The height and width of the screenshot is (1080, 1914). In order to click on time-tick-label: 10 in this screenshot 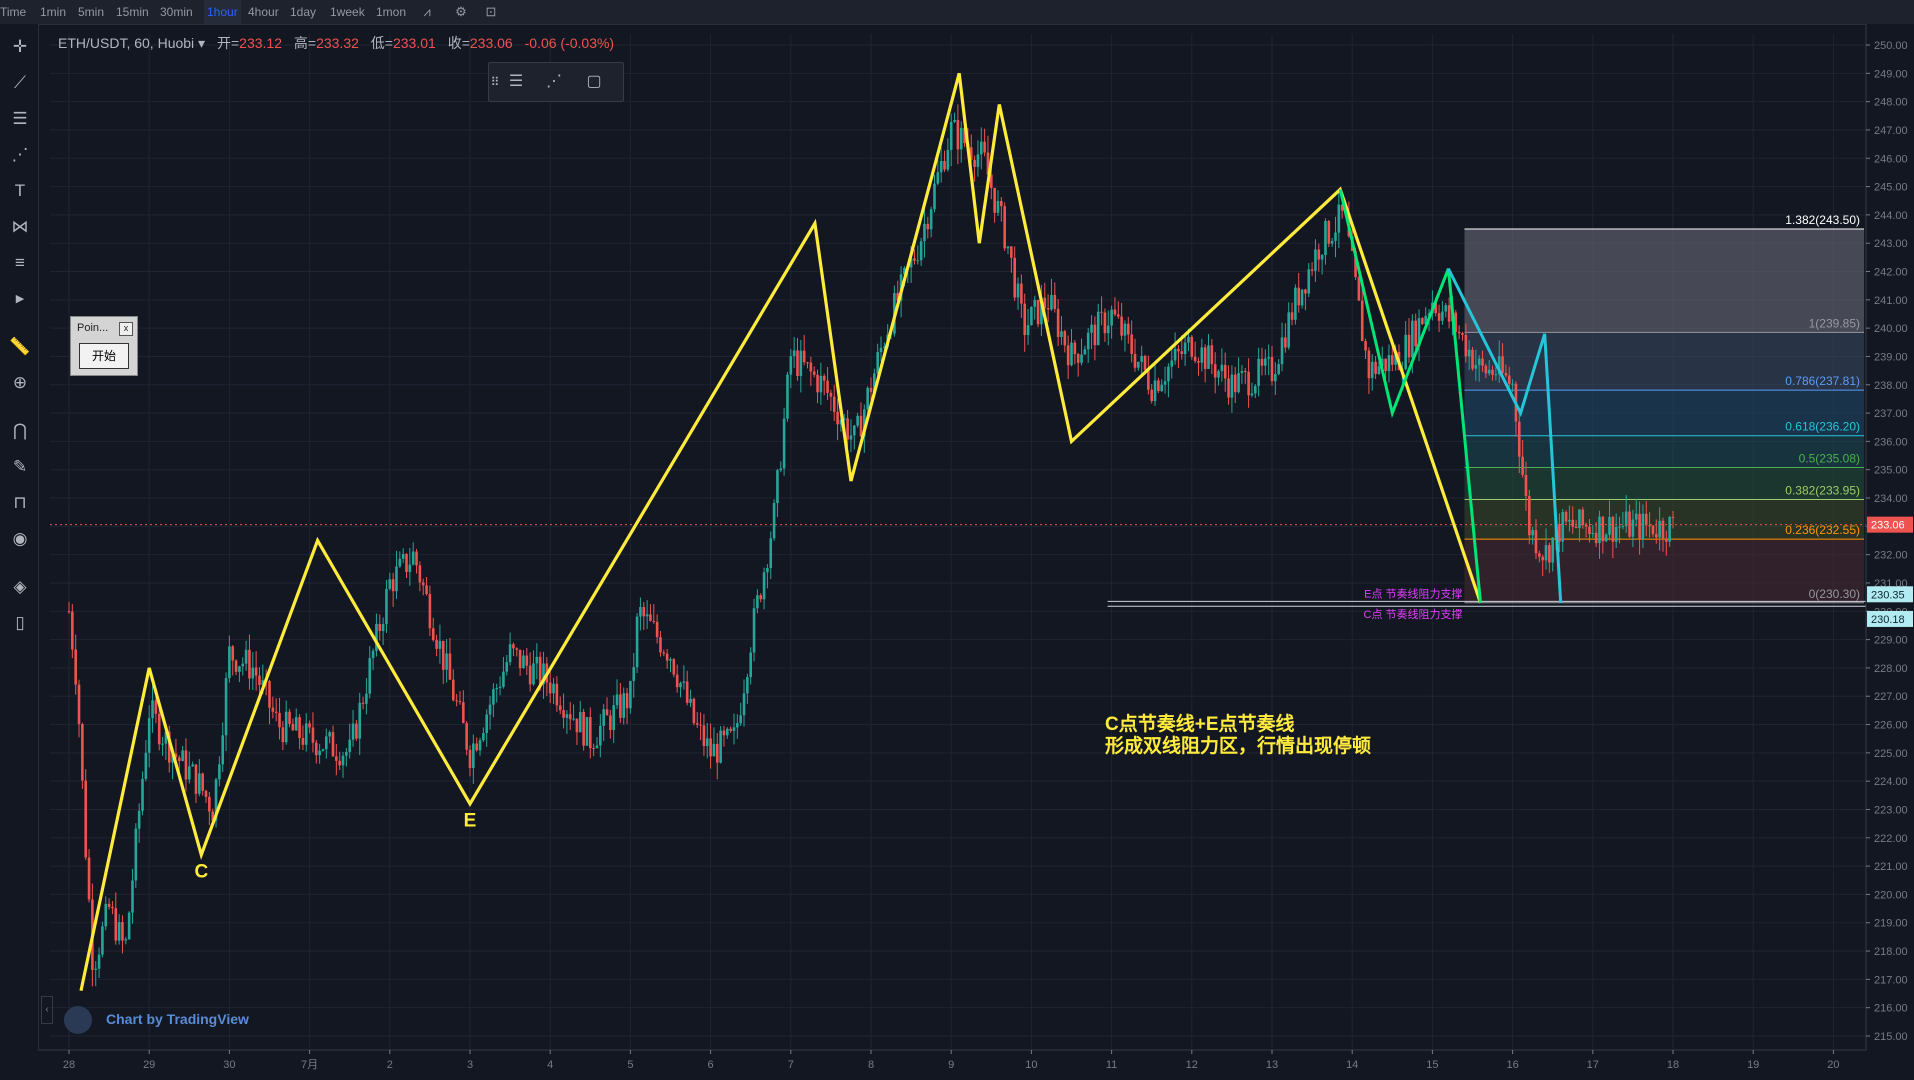, I will do `click(1031, 1065)`.